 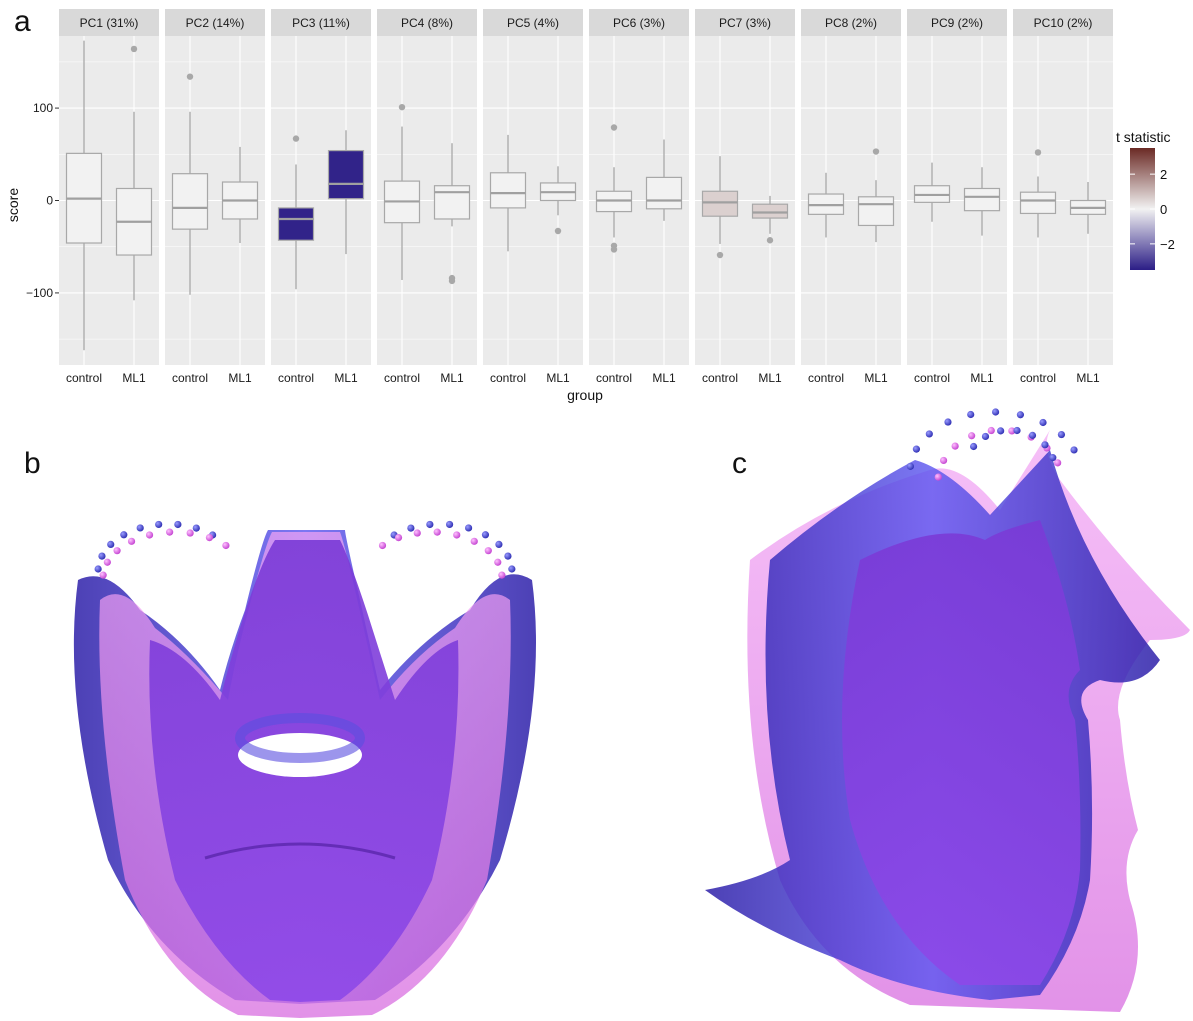 What do you see at coordinates (639, 197) in the screenshot?
I see `facet-panel: PC6 (3%) control ML1` at bounding box center [639, 197].